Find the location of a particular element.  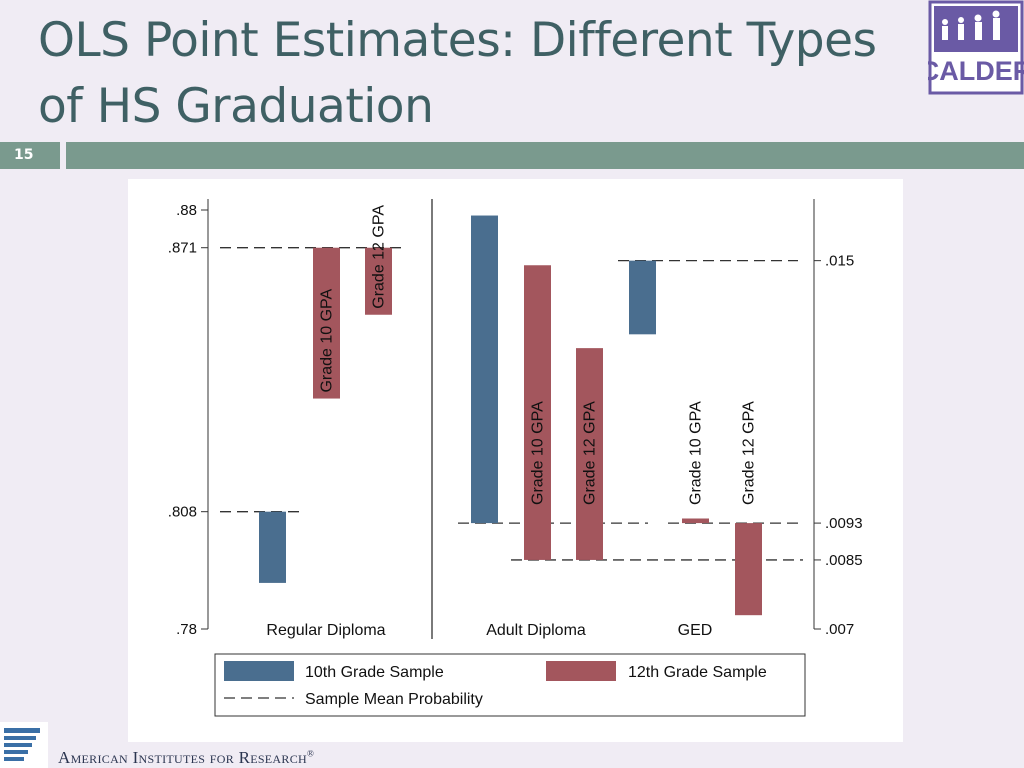

right-tick-label: .0085 is located at coordinates (844, 560).